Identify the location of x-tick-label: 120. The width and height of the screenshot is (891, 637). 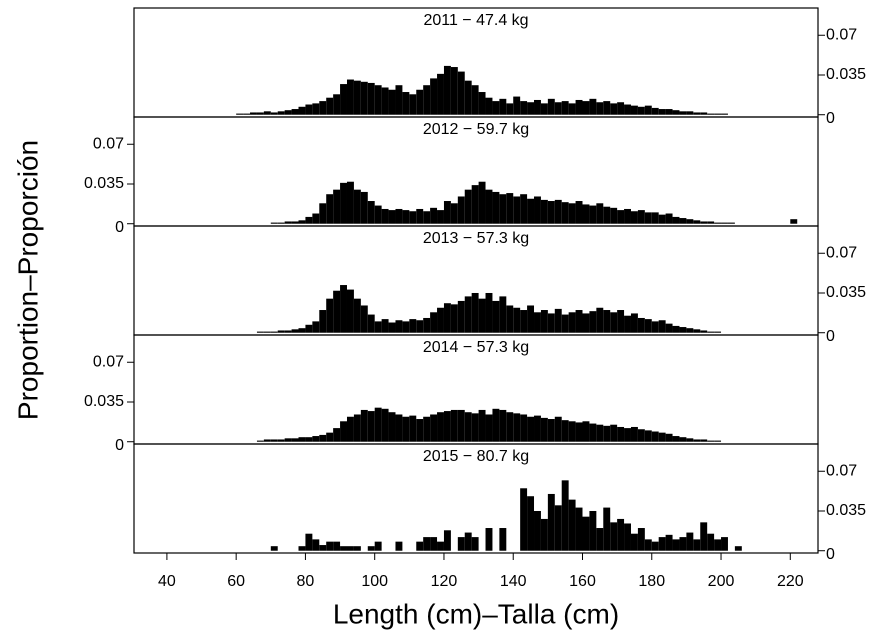
(444, 581).